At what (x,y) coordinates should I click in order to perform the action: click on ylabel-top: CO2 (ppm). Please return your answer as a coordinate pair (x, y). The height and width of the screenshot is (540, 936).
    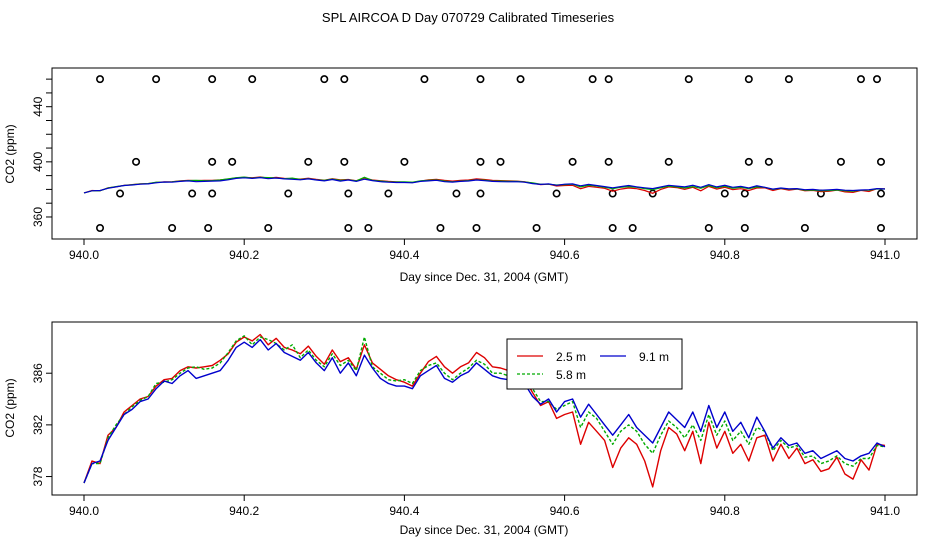
    Looking at the image, I should click on (10, 153).